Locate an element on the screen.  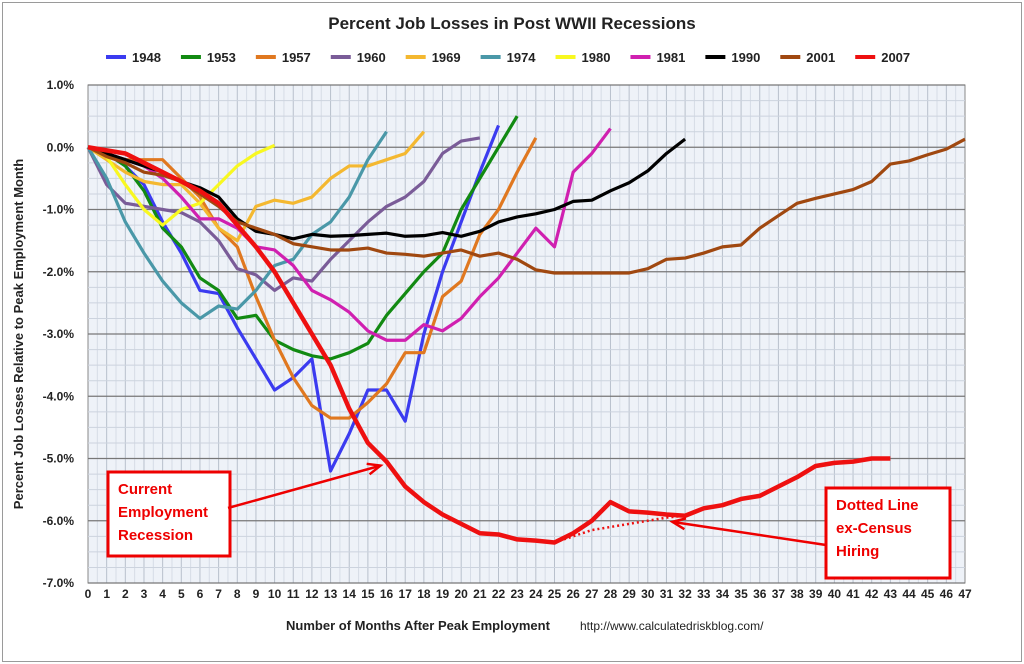
legend-label: 1957 is located at coordinates (296, 57).